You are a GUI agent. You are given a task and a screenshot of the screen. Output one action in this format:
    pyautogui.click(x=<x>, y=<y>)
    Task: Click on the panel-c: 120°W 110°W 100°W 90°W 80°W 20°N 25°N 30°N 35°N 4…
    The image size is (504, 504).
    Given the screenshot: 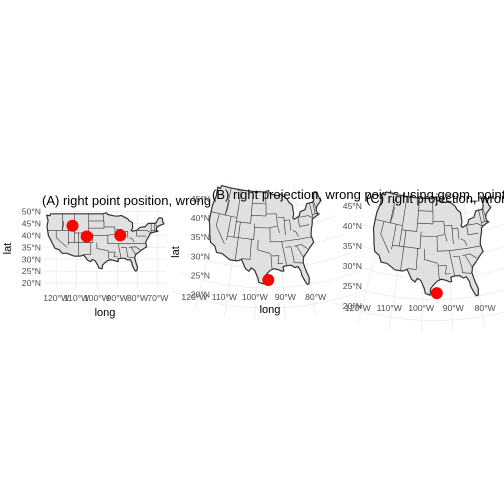 What is the action you would take?
    pyautogui.click(x=419, y=261)
    